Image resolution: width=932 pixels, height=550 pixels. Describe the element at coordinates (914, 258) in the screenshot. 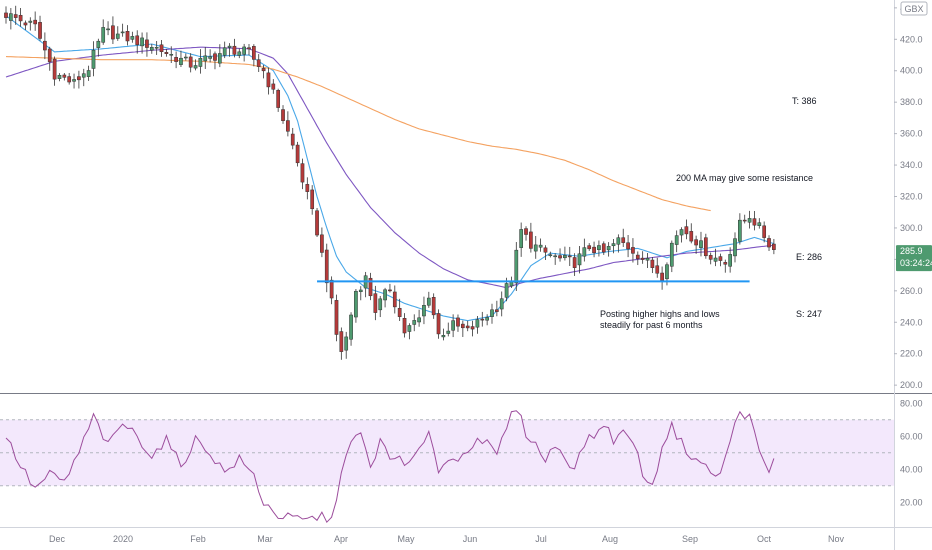

I see `price-tag-box` at that location.